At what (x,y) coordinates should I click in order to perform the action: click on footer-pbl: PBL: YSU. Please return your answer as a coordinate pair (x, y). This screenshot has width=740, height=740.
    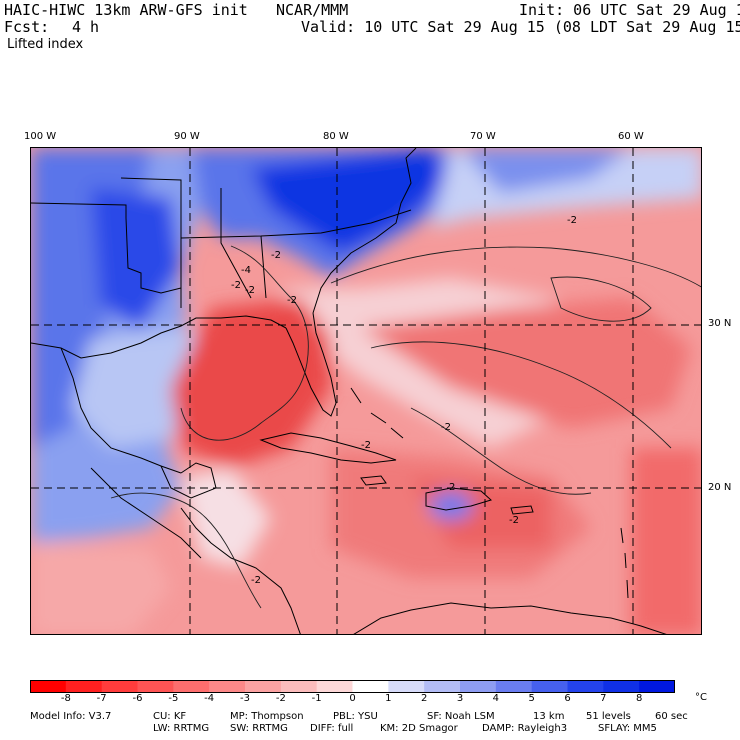
    Looking at the image, I should click on (355, 716).